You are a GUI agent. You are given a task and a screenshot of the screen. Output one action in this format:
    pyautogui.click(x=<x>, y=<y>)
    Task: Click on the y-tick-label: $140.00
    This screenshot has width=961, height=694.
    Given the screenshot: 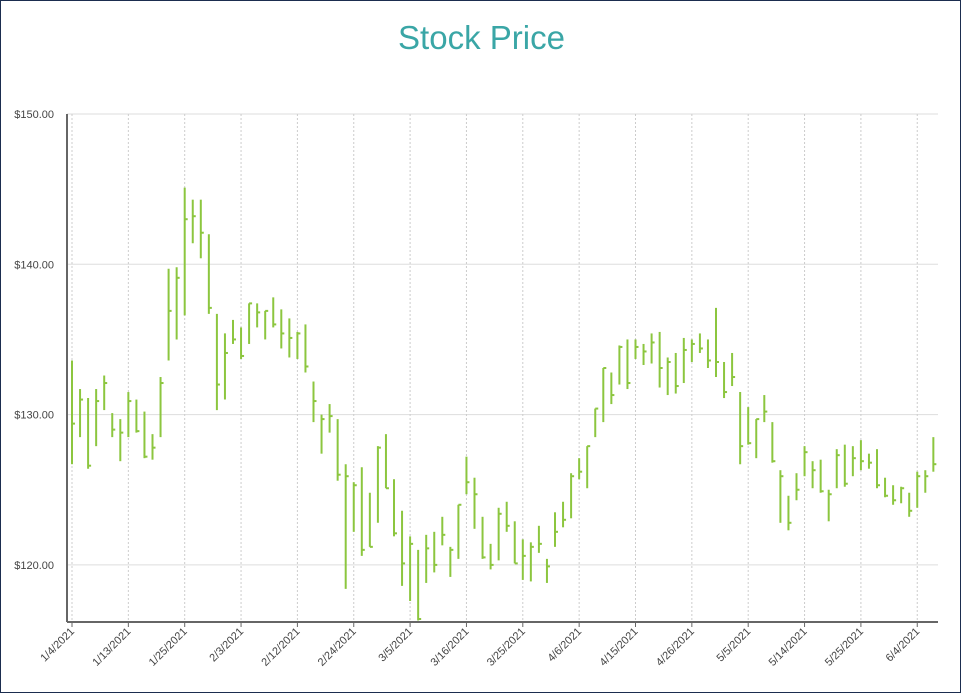 What is the action you would take?
    pyautogui.click(x=34, y=265)
    